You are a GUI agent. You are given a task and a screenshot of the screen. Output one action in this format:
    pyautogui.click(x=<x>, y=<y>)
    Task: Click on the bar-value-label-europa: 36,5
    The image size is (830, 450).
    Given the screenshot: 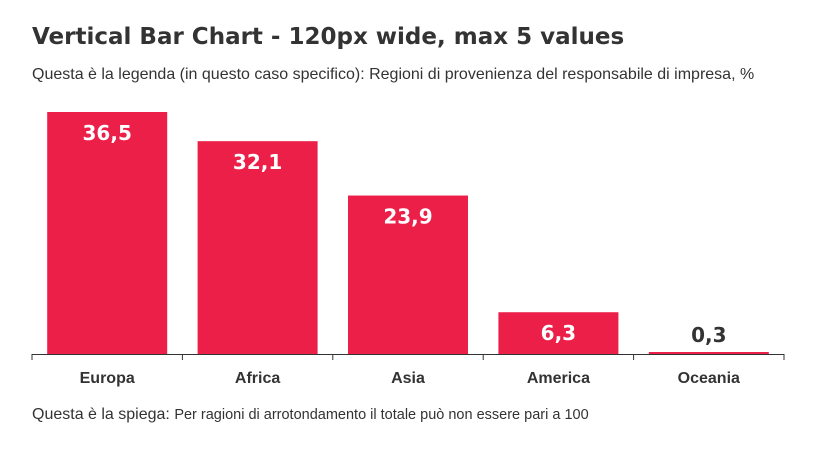 What is the action you would take?
    pyautogui.click(x=107, y=133)
    